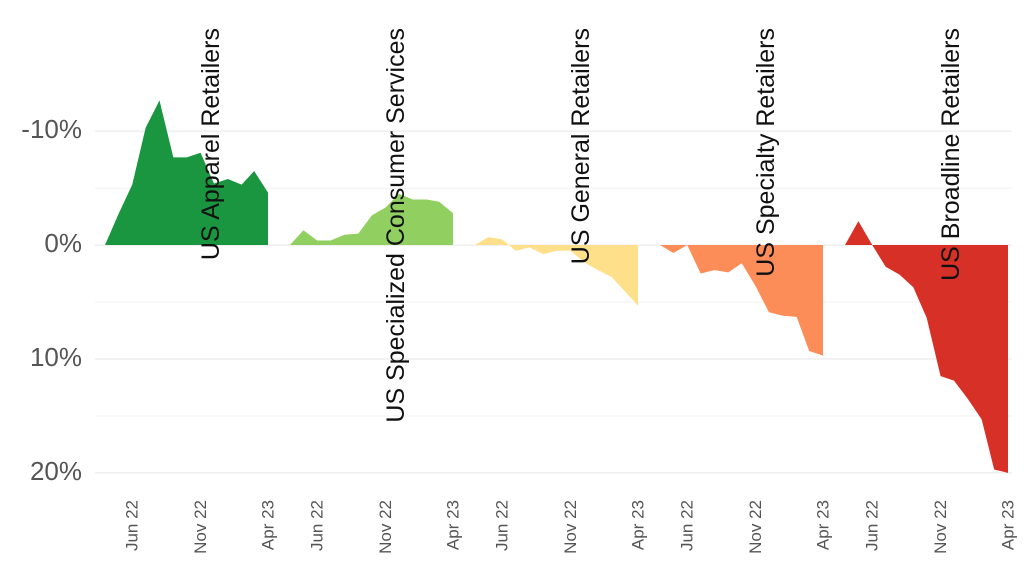 The height and width of the screenshot is (581, 1024). I want to click on y-axis: -10% 0% 10% 20%, so click(51, 300).